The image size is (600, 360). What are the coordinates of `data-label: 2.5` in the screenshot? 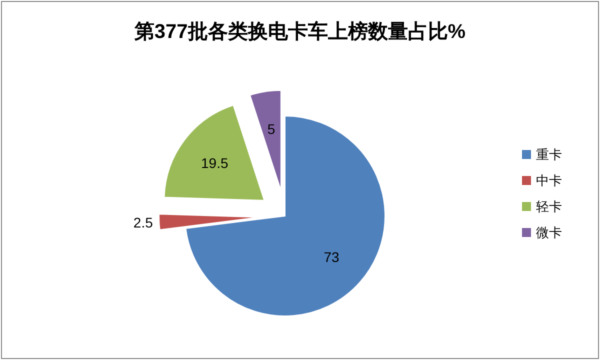 It's located at (143, 222).